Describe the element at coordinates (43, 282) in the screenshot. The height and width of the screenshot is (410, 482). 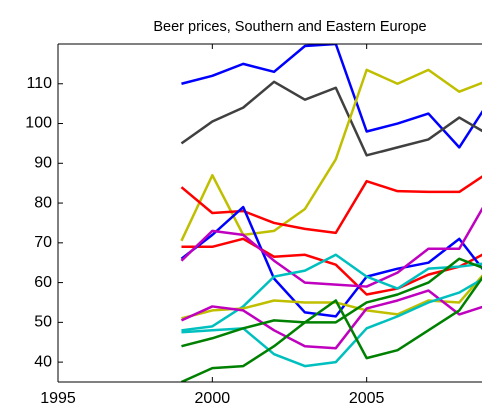
I see `y-tick-label: 60` at that location.